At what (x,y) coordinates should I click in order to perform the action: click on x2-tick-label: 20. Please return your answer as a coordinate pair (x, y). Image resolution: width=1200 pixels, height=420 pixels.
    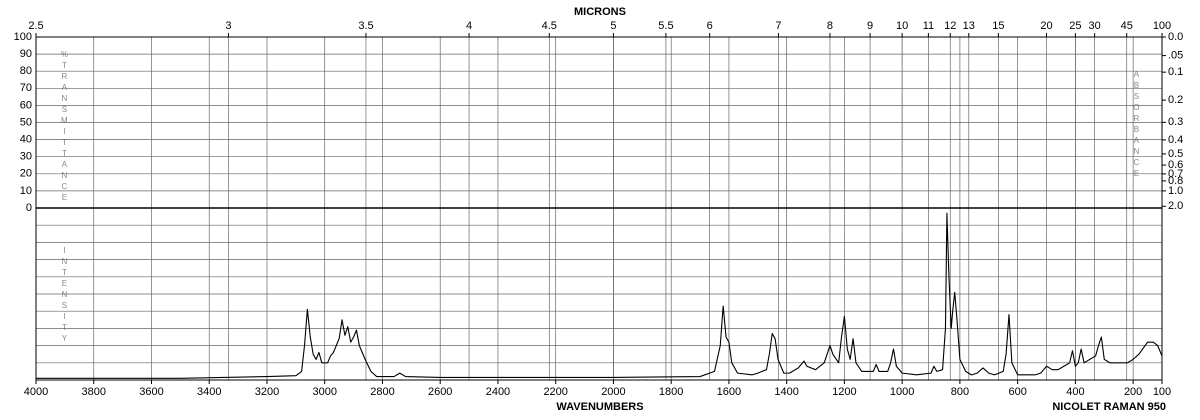
    Looking at the image, I should click on (1046, 26).